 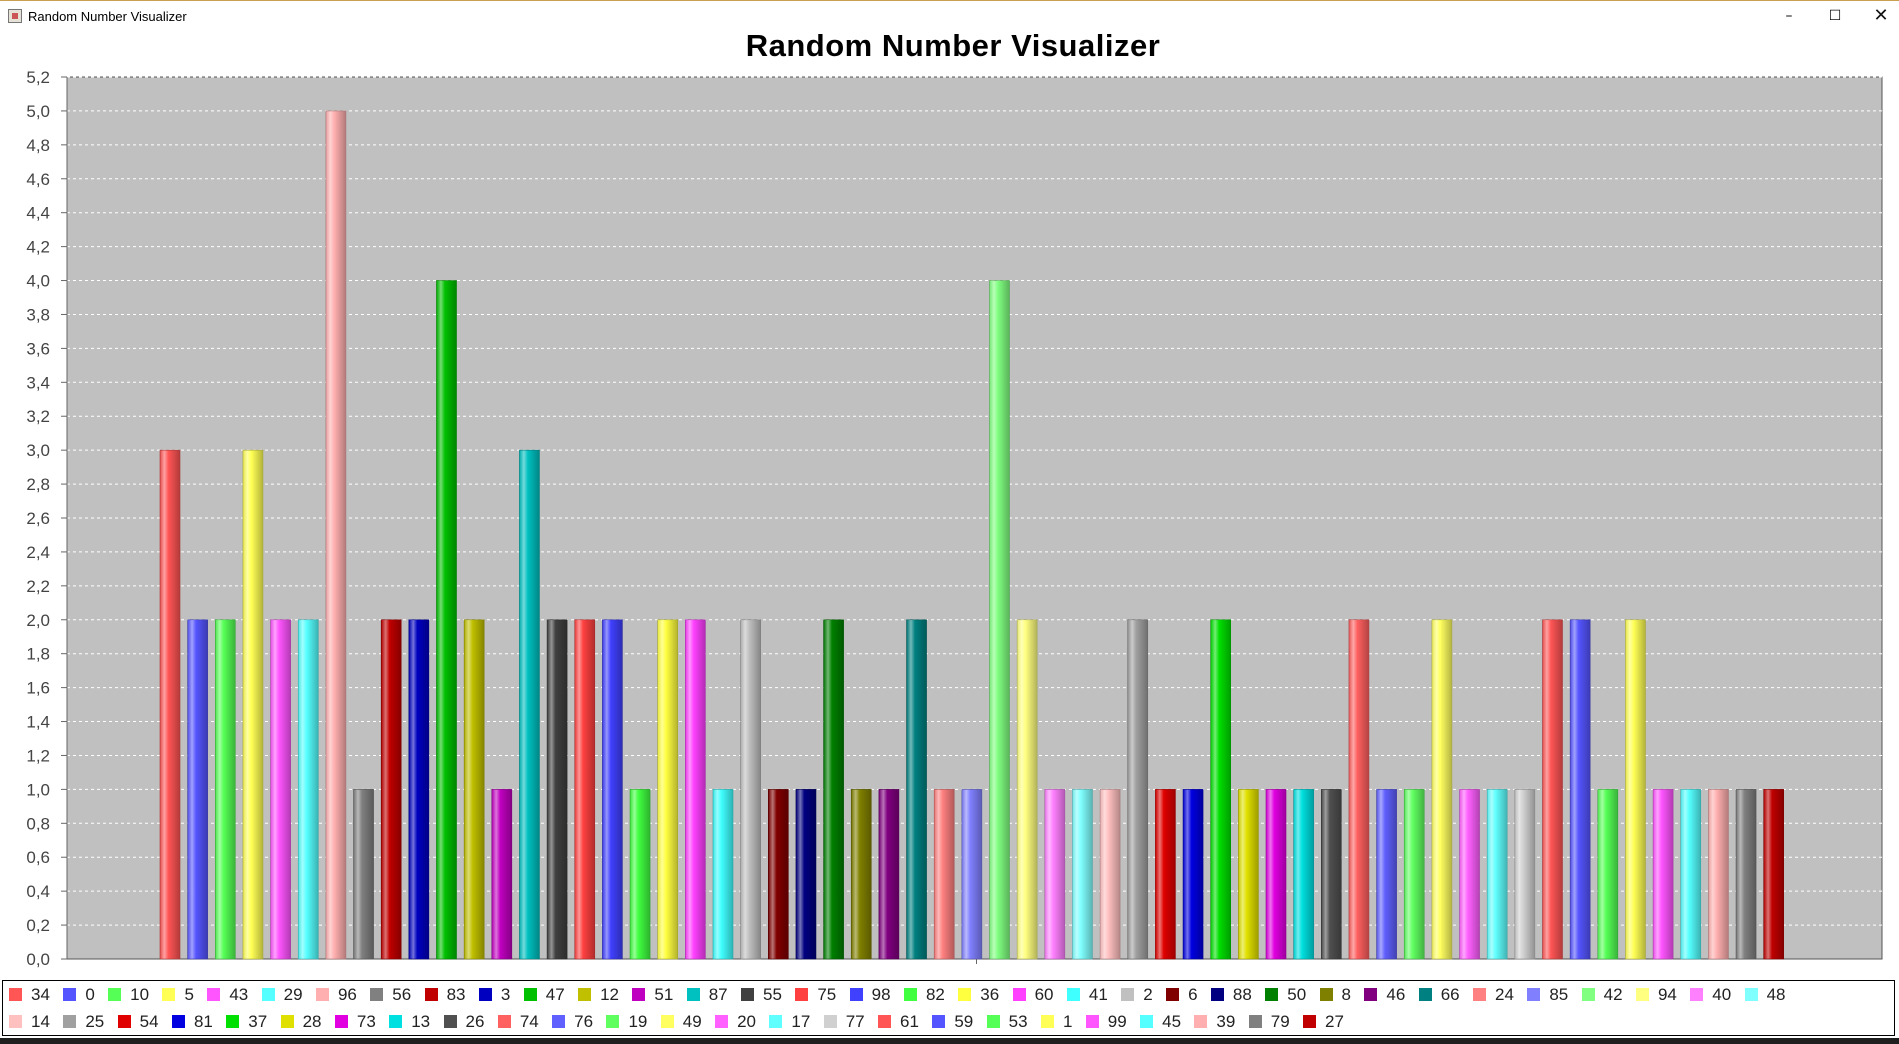 I want to click on legend-label: 73, so click(x=366, y=1021).